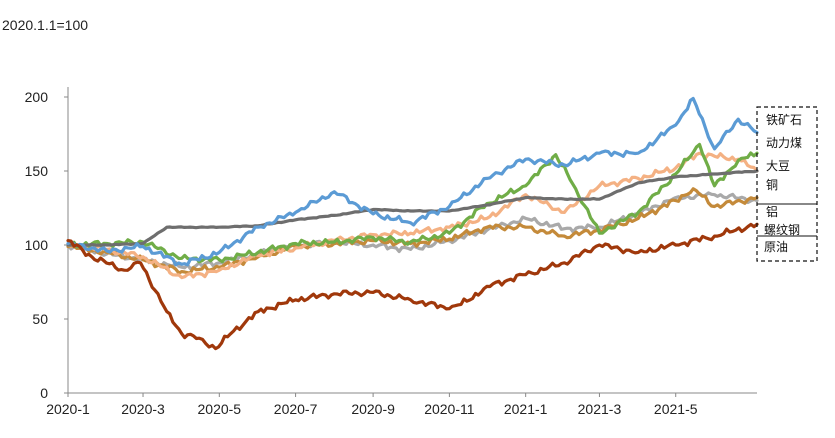  Describe the element at coordinates (296, 409) in the screenshot. I see `x-tick-label: 2020-7` at that location.